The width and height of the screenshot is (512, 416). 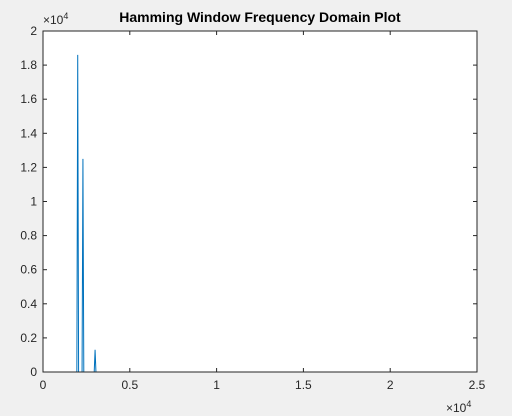 I want to click on y-tick-label: 0.4, so click(x=28, y=304).